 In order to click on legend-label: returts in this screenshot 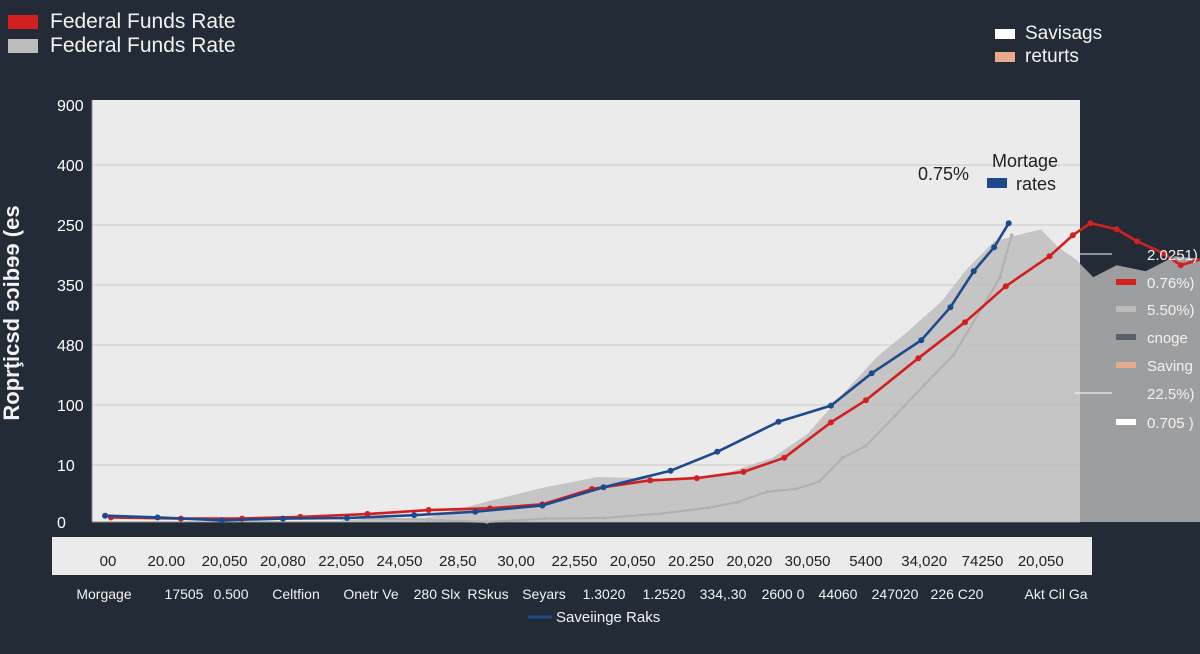, I will do `click(1052, 56)`.